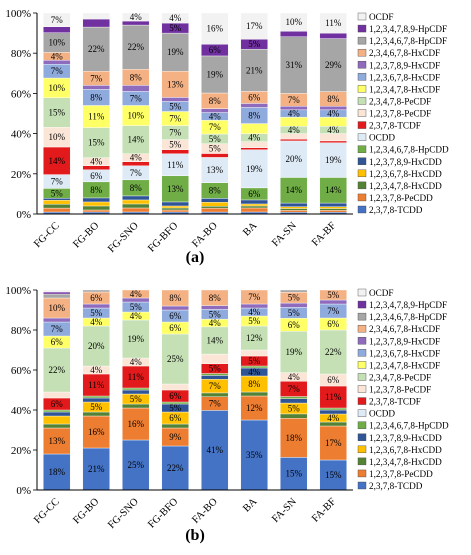  What do you see at coordinates (163, 237) in the screenshot?
I see `x-category-label: FG-BFO` at bounding box center [163, 237].